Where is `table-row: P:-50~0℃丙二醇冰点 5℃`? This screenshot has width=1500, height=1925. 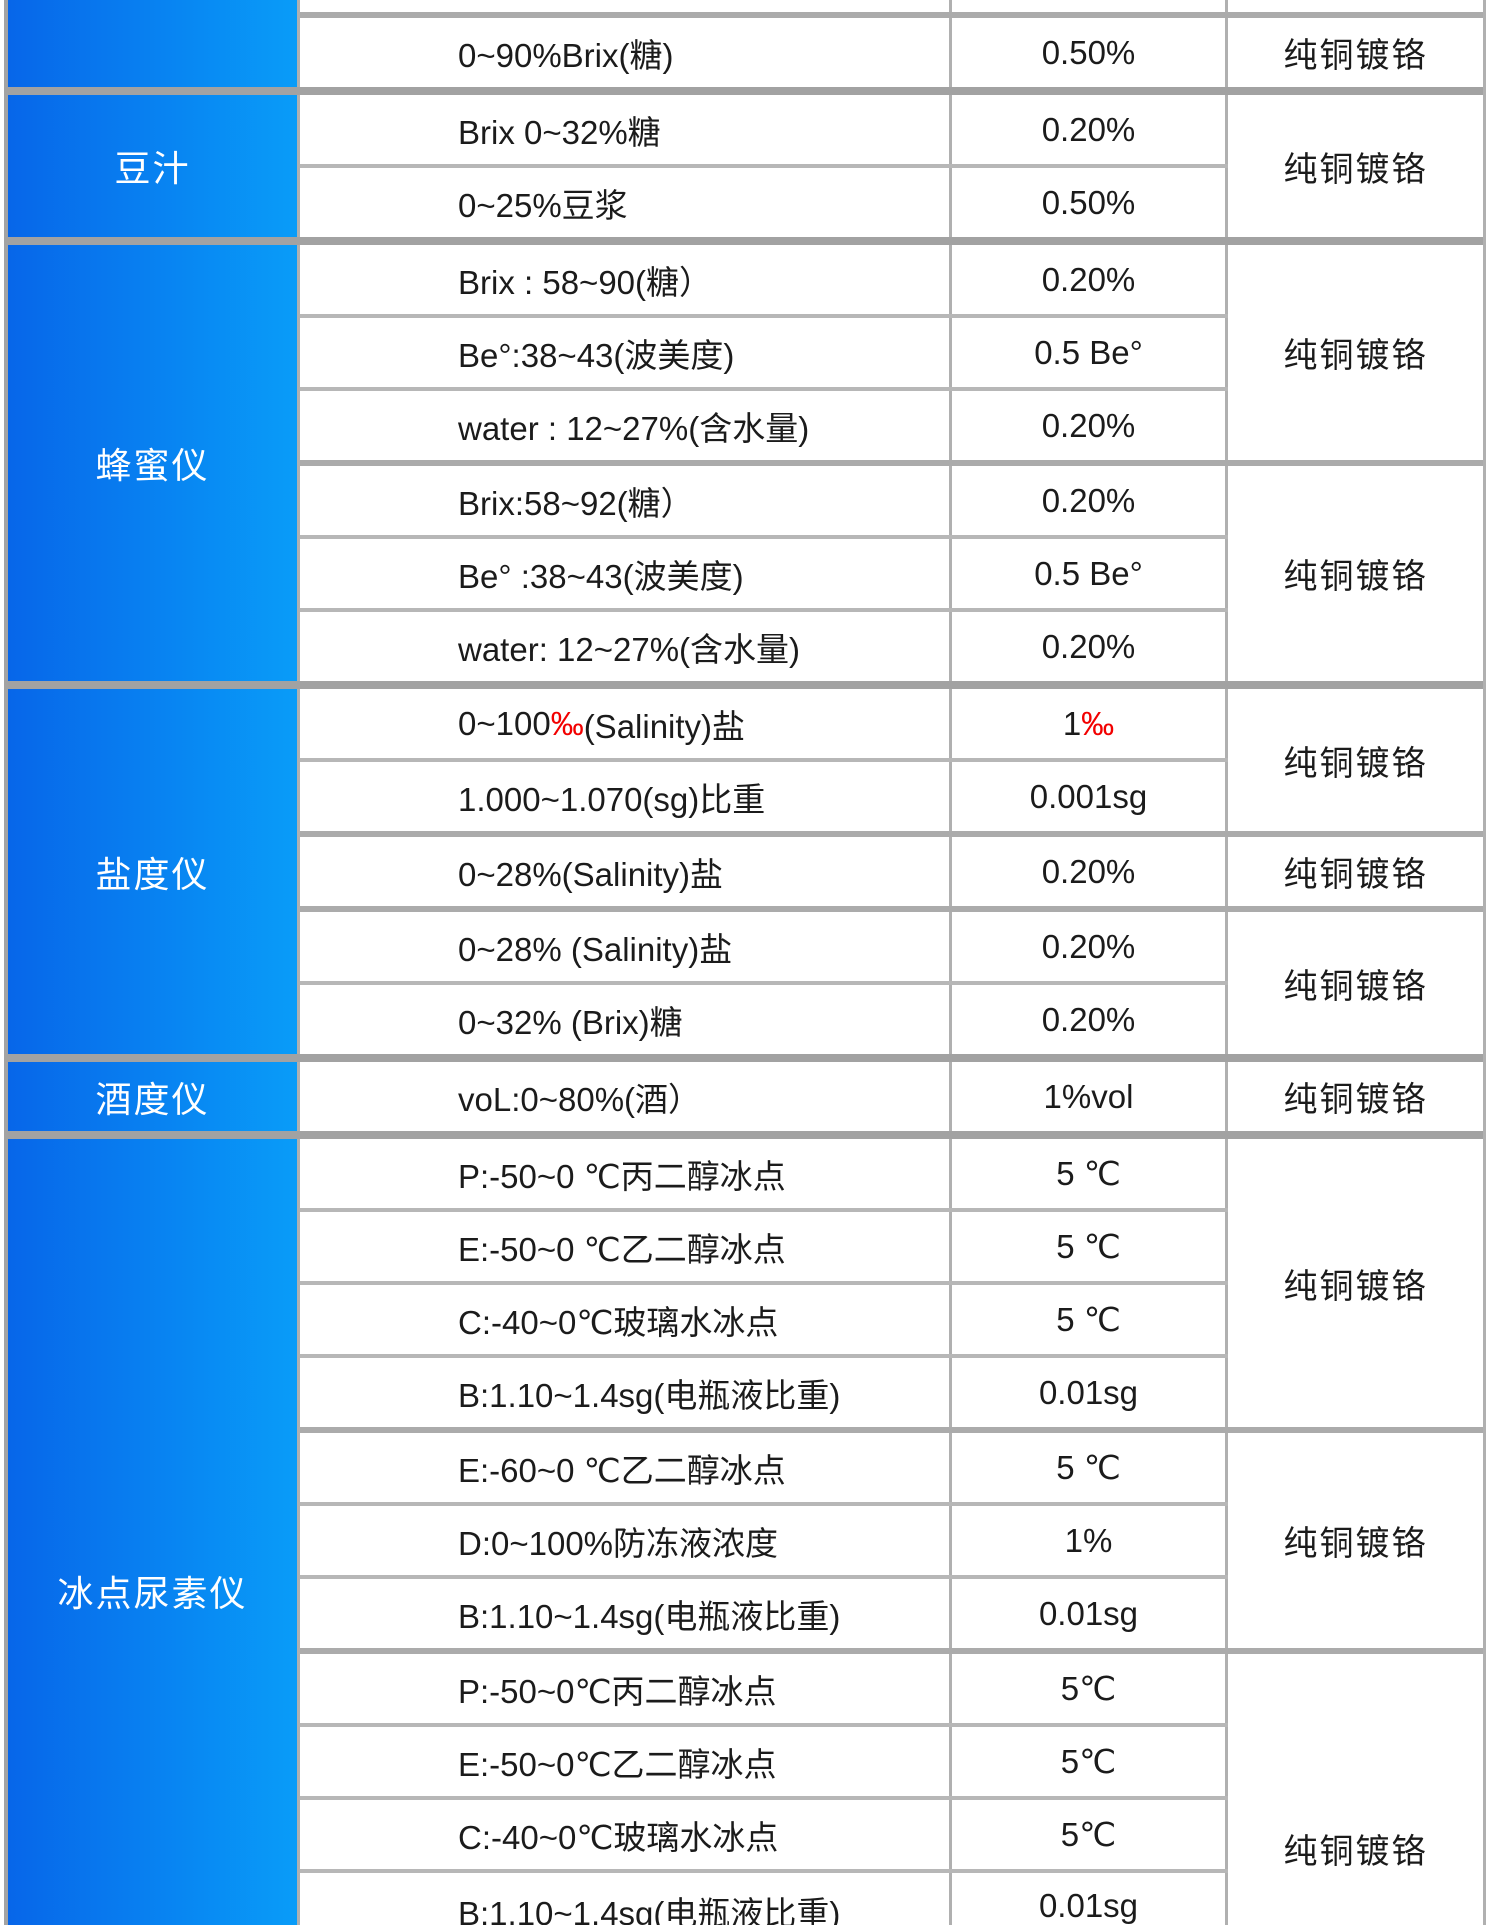 table-row: P:-50~0℃丙二醇冰点 5℃ is located at coordinates (764, 1688).